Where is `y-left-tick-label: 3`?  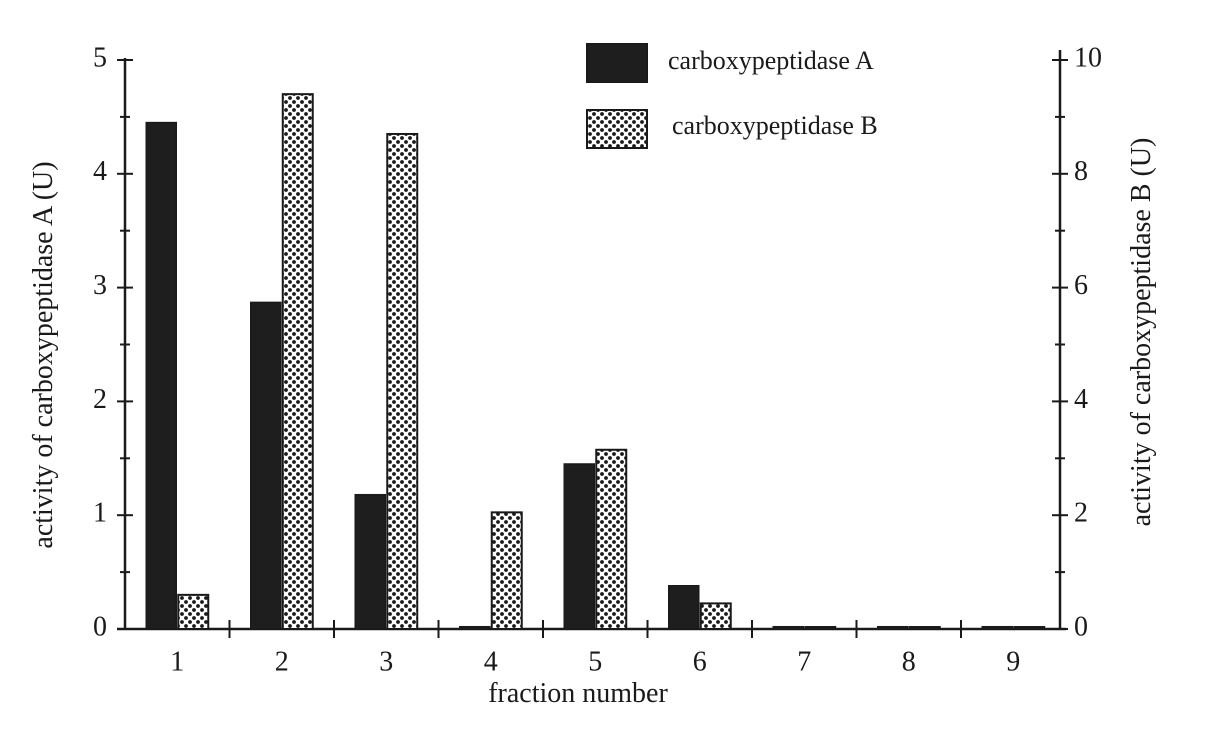
y-left-tick-label: 3 is located at coordinates (100, 285).